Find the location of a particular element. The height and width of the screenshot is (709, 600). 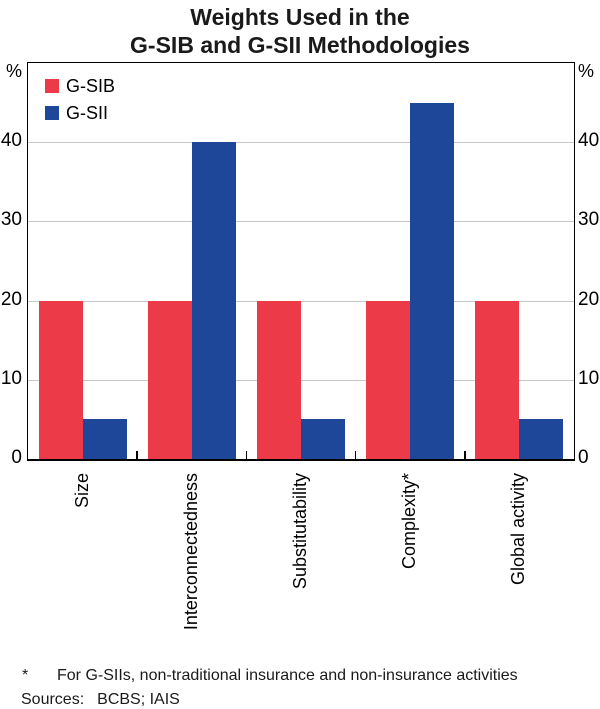

y-axis-unit-right: % is located at coordinates (586, 71).